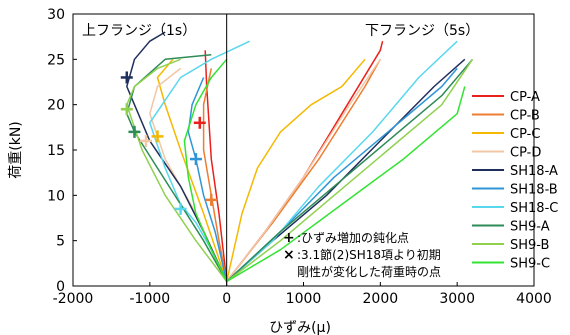 This screenshot has width=570, height=335. Describe the element at coordinates (525, 134) in the screenshot. I see `legend-label: CP-C` at that location.